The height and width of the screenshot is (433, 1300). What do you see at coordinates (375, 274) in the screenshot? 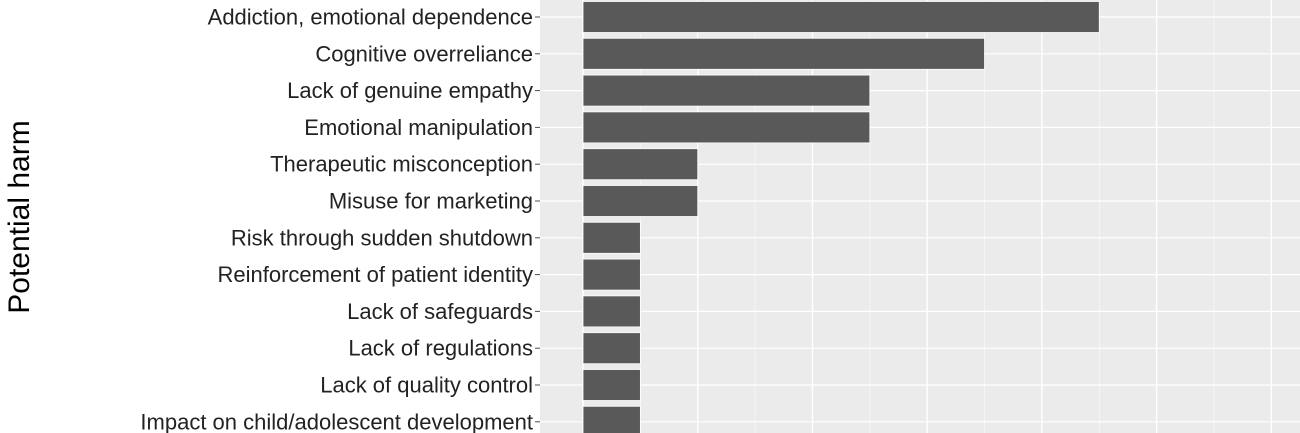
I see `y-tick-label: Reinforcement of patient identity` at bounding box center [375, 274].